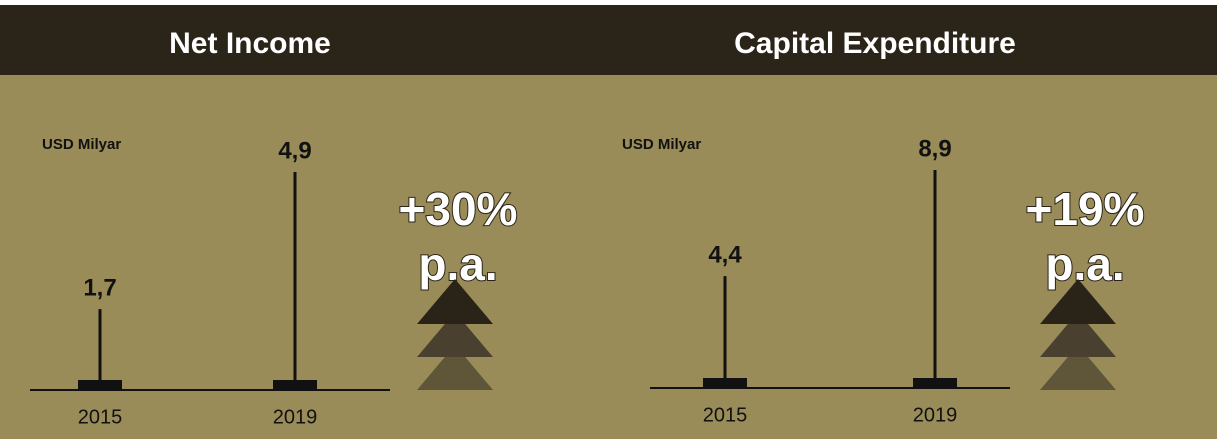 Image resolution: width=1217 pixels, height=439 pixels. What do you see at coordinates (875, 43) in the screenshot?
I see `panel-title: Capital Expenditure` at bounding box center [875, 43].